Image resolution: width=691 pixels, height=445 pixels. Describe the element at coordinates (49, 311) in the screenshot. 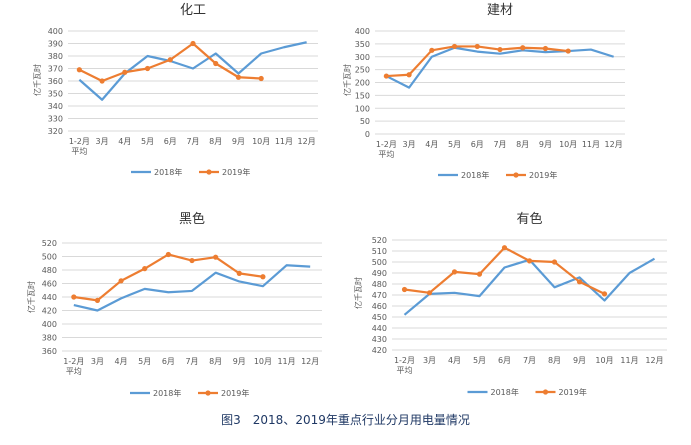

I see `y-tick-label: 420` at that location.